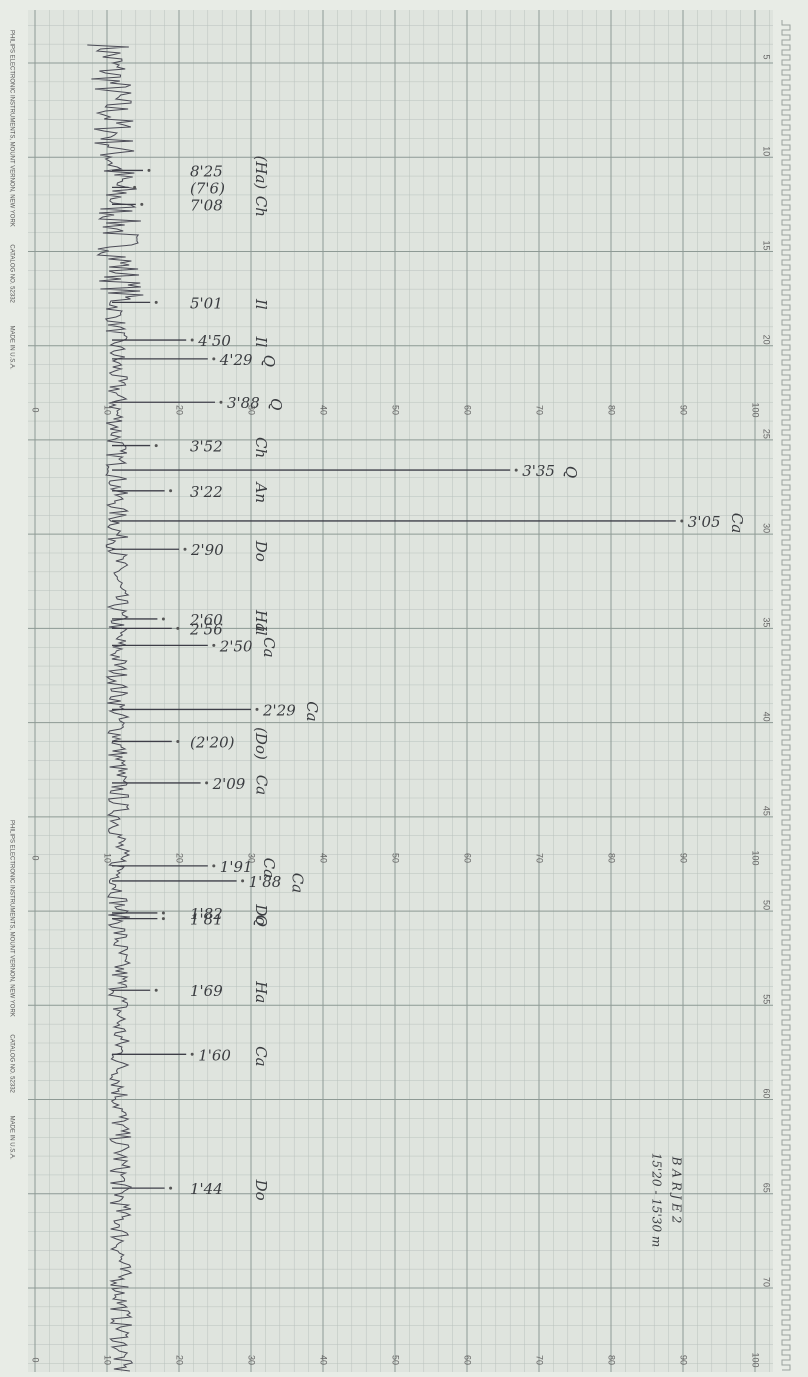 The image size is (808, 1377). I want to click on mineral-label: Do, so click(261, 1190).